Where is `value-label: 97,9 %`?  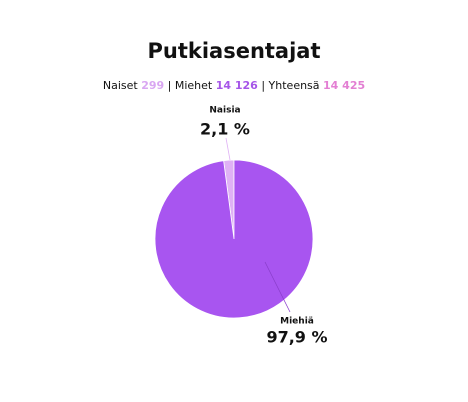 value-label: 97,9 % is located at coordinates (296, 337).